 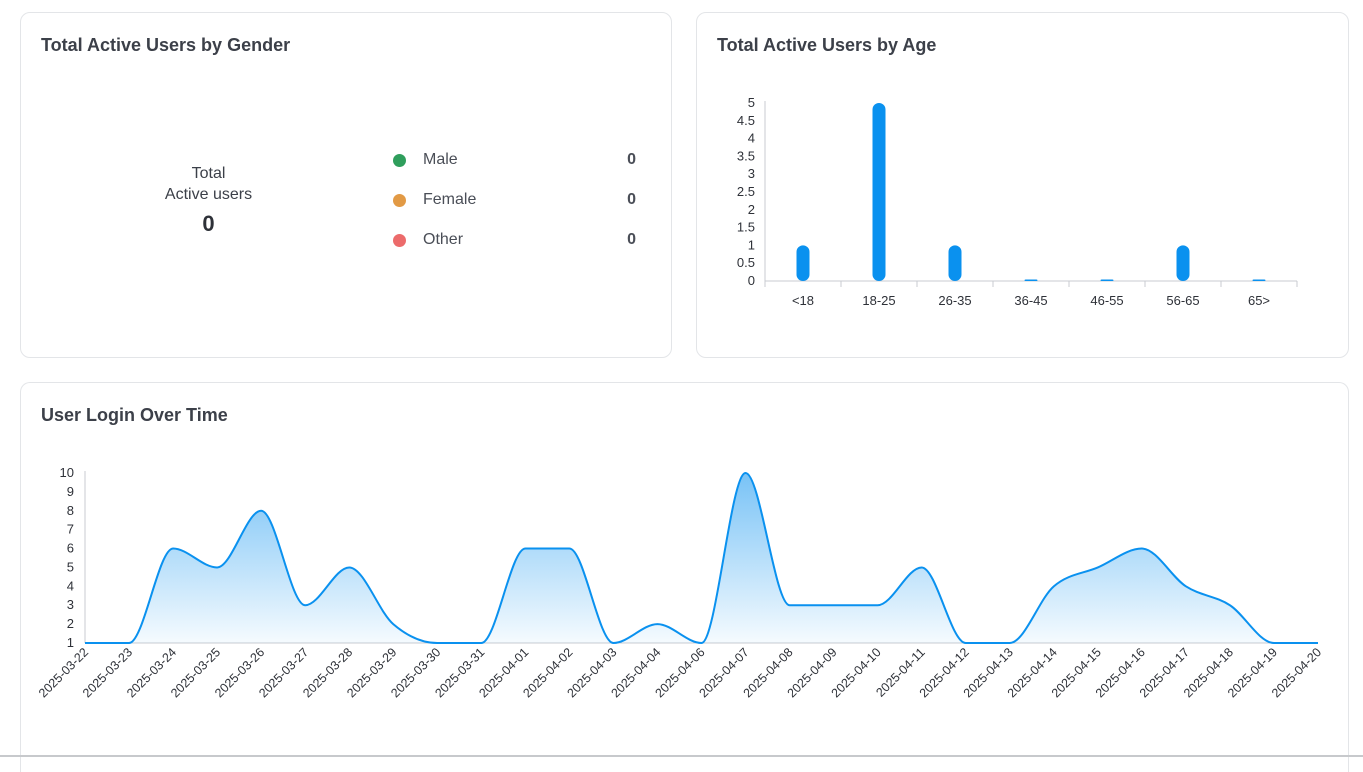 I want to click on total-label-line1: Total, so click(x=208, y=173).